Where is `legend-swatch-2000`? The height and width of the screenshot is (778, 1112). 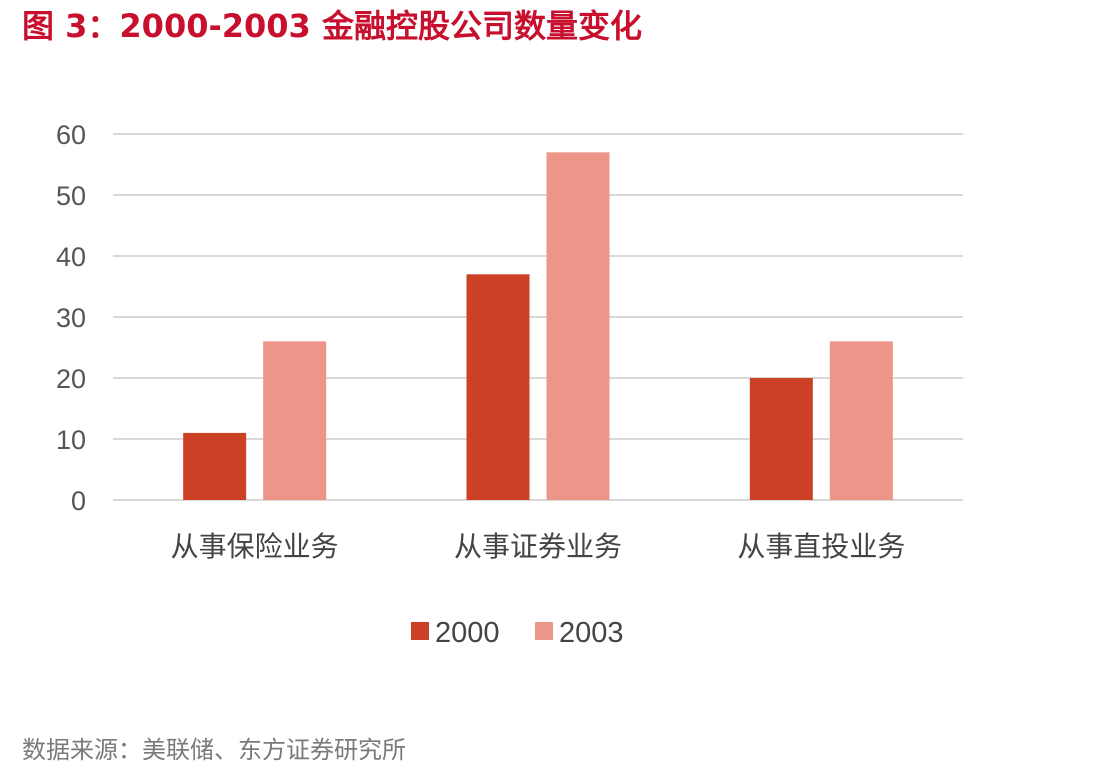 legend-swatch-2000 is located at coordinates (420, 631).